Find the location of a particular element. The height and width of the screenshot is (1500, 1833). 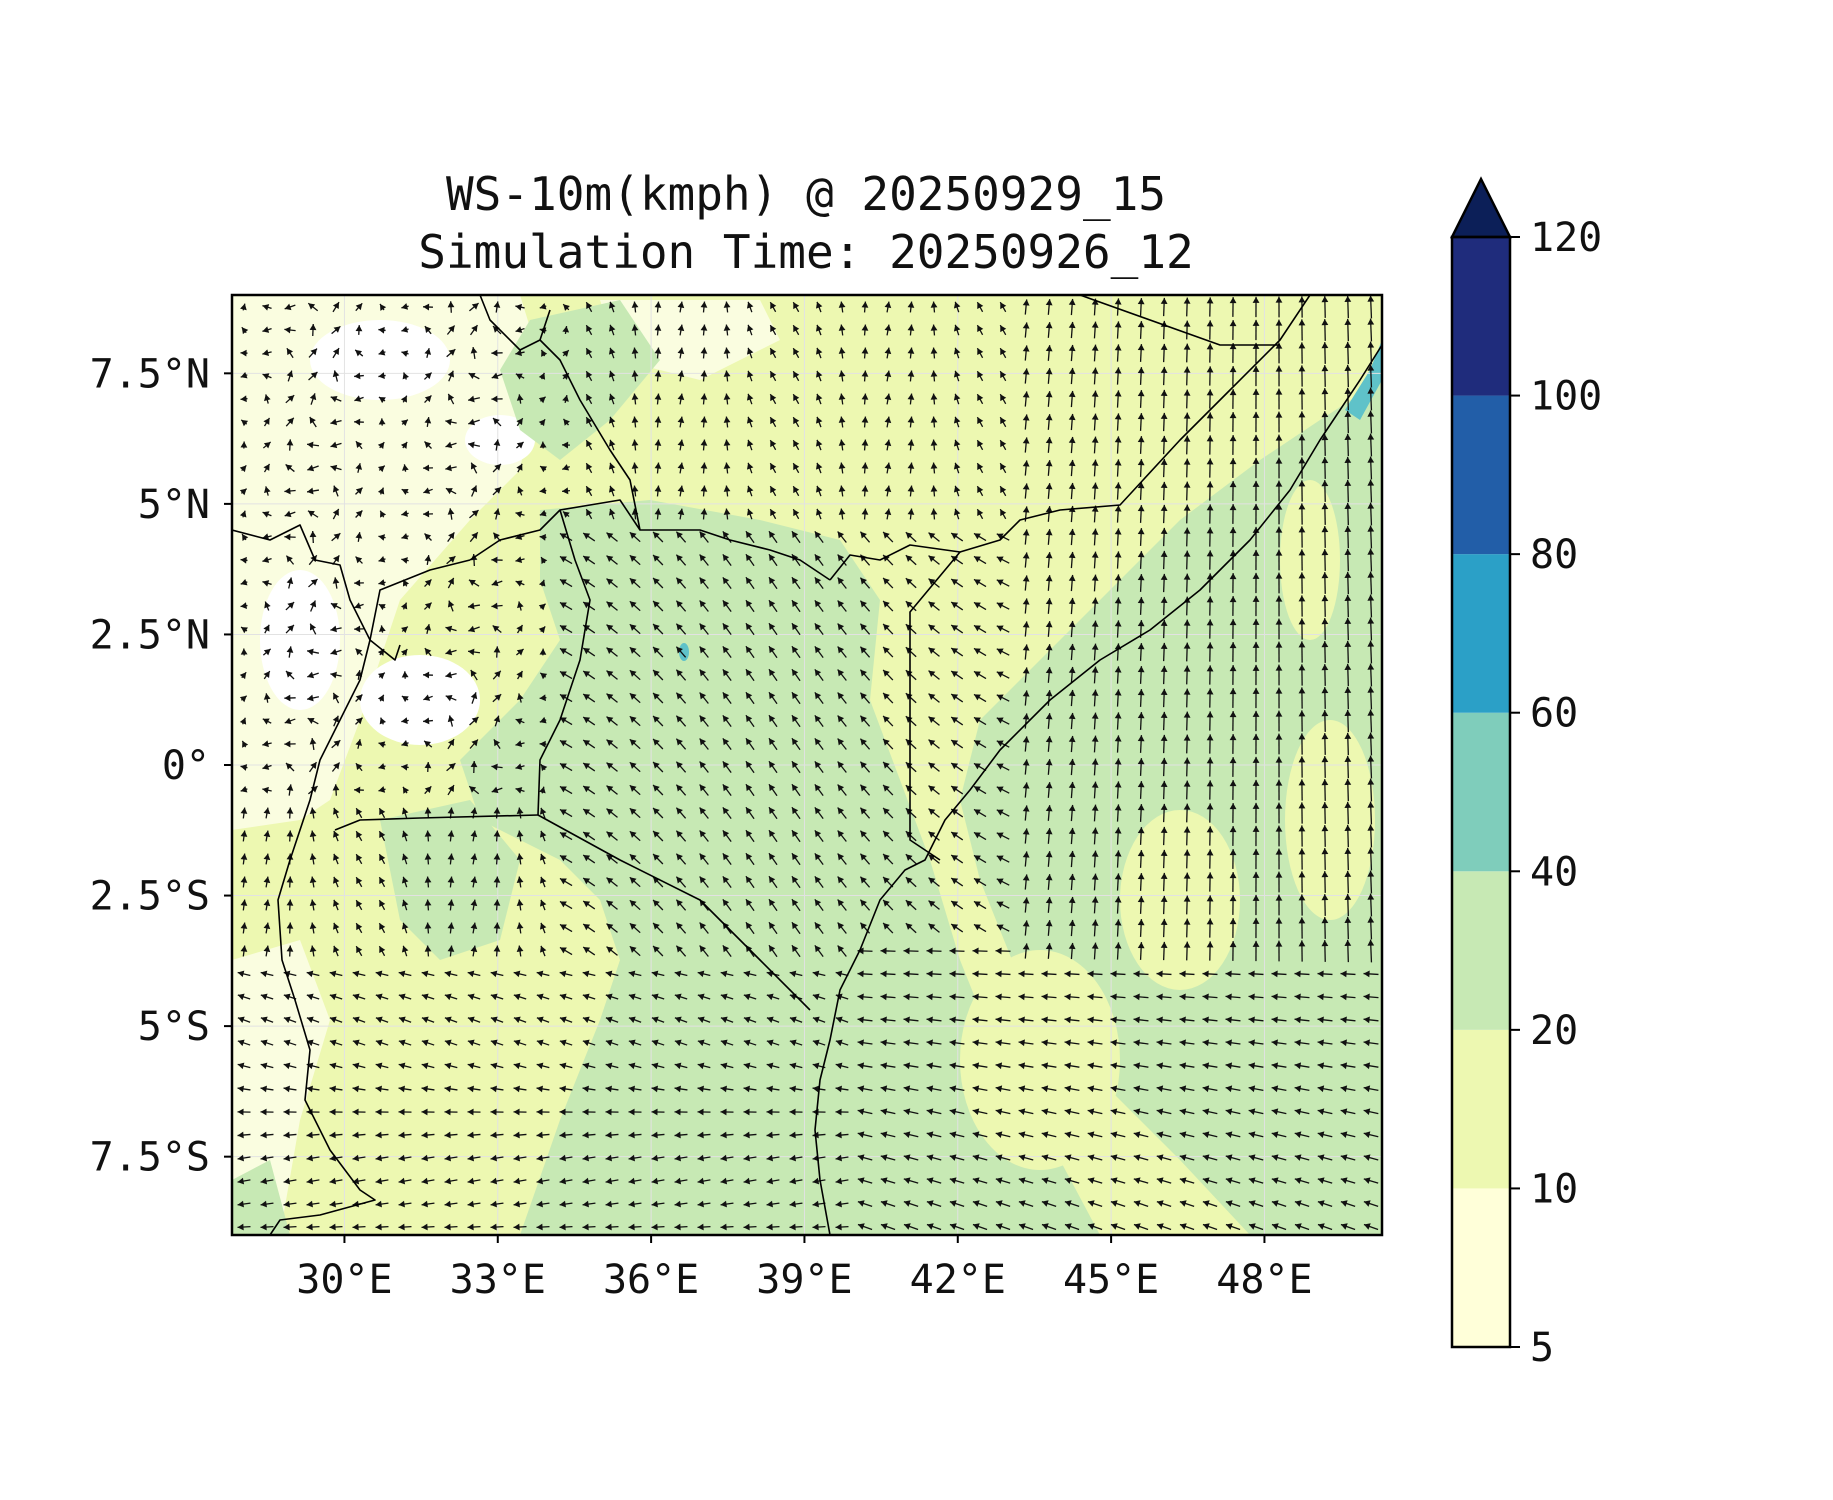

lat-tick-label: 7.5°S is located at coordinates (150, 1158).